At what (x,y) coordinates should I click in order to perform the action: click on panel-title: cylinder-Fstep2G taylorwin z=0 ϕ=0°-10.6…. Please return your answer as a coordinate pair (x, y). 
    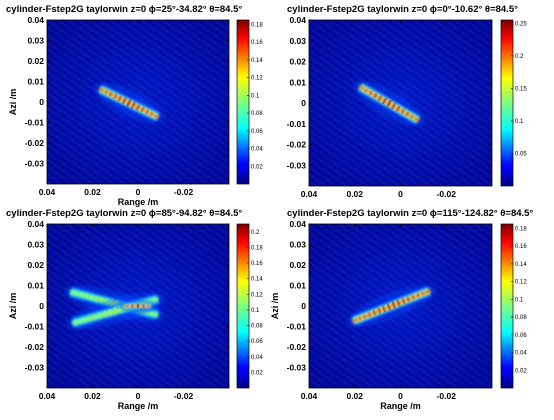
    Looking at the image, I should click on (402, 9).